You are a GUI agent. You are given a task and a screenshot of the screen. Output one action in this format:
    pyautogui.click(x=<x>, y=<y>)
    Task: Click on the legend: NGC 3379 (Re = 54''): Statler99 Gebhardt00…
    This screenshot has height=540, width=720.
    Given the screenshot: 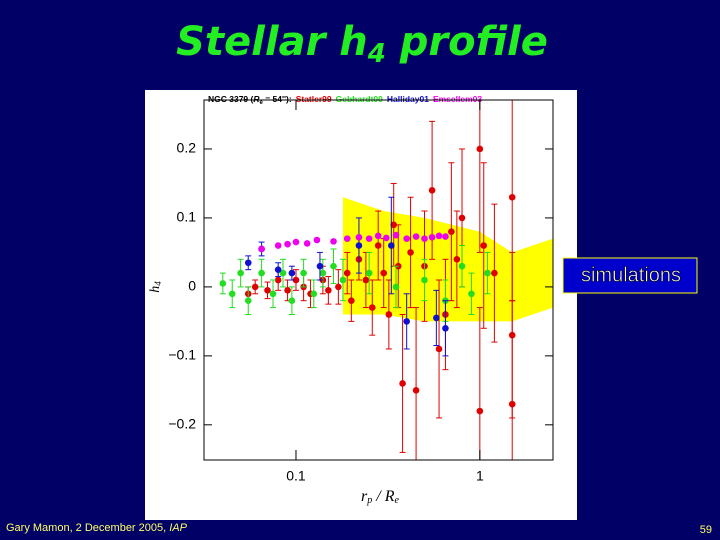 What is the action you would take?
    pyautogui.click(x=345, y=99)
    